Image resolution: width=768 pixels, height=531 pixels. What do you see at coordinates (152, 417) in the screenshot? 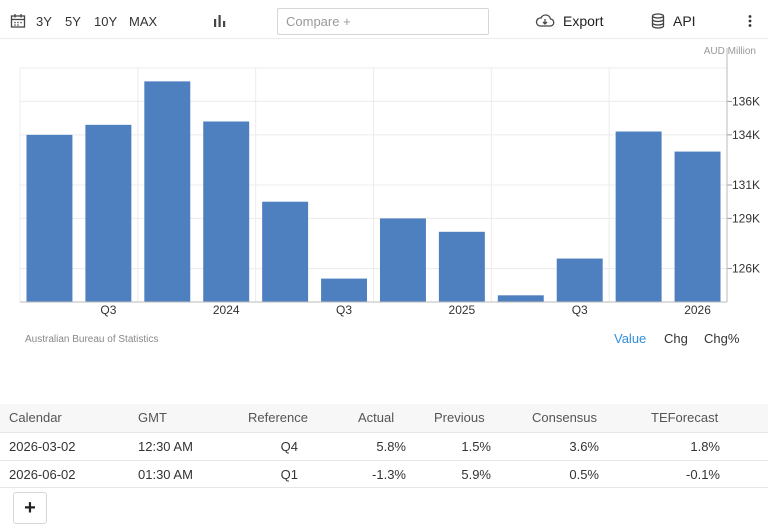
I see `header-gmt: GMT` at bounding box center [152, 417].